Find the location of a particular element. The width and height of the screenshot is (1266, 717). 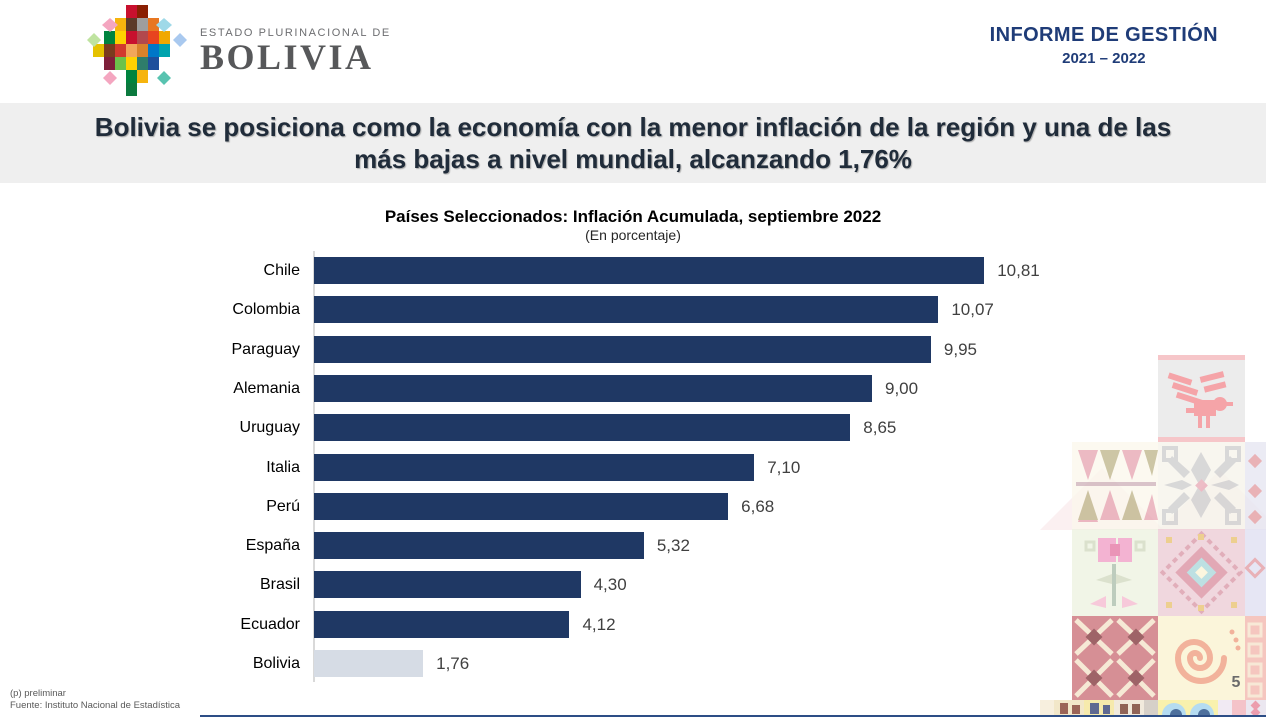

footnote-preliminary: (p) preliminar is located at coordinates (38, 693).